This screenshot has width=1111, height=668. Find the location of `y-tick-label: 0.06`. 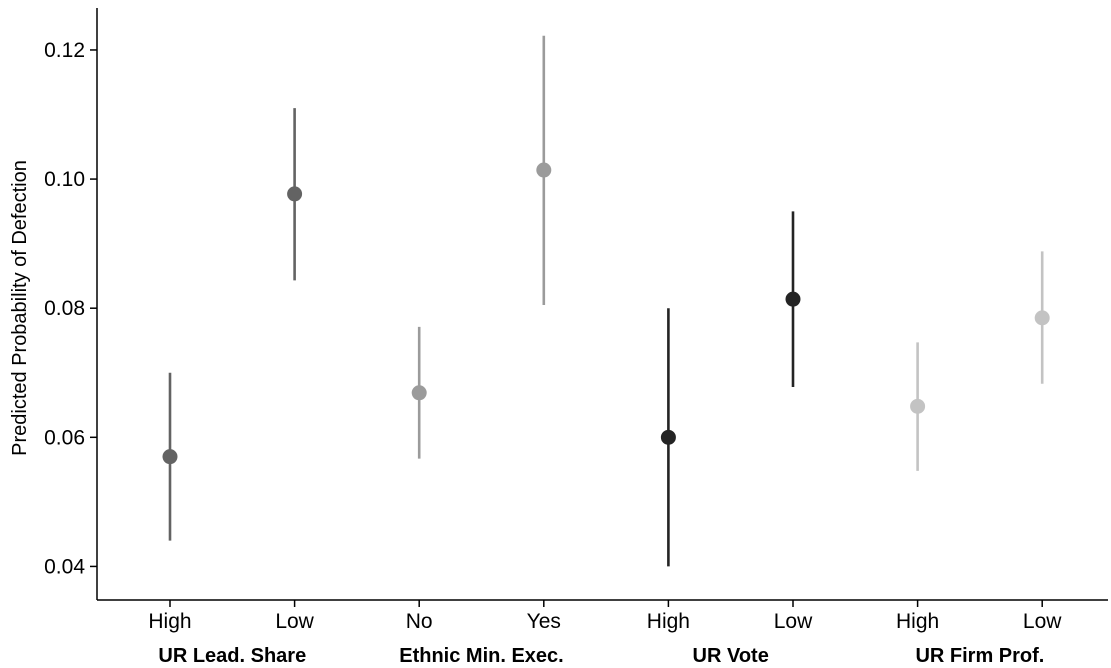

y-tick-label: 0.06 is located at coordinates (64, 437).